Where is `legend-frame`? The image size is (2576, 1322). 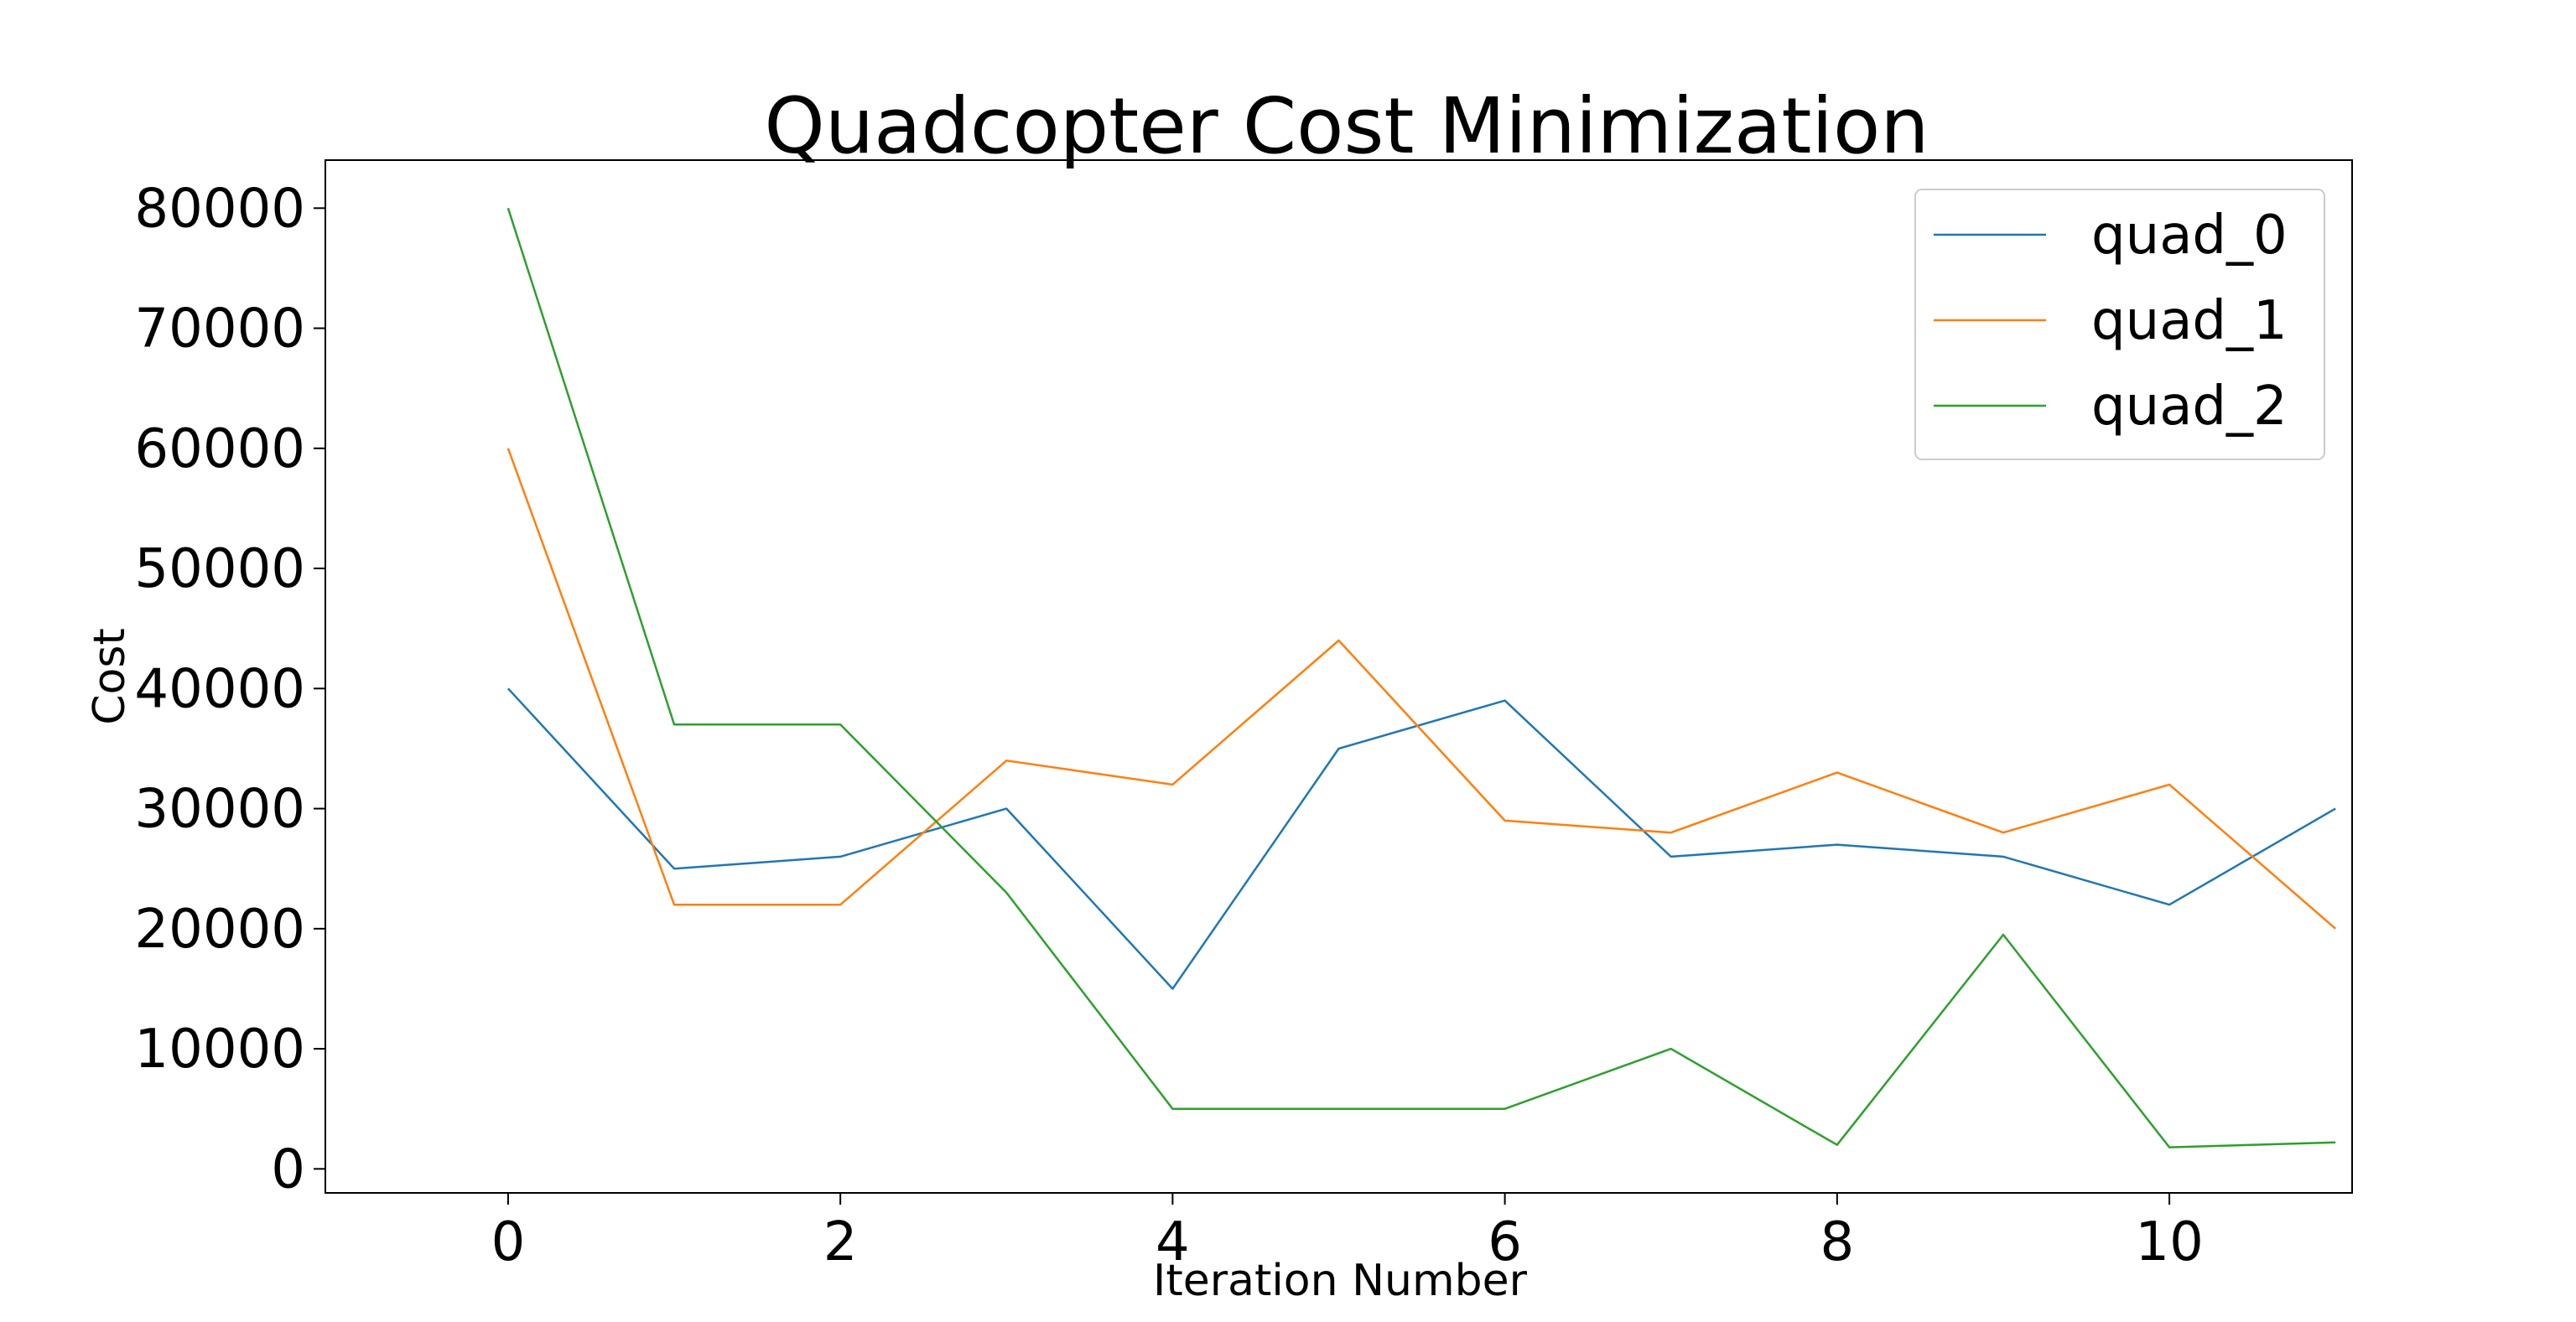
legend-frame is located at coordinates (2119, 324).